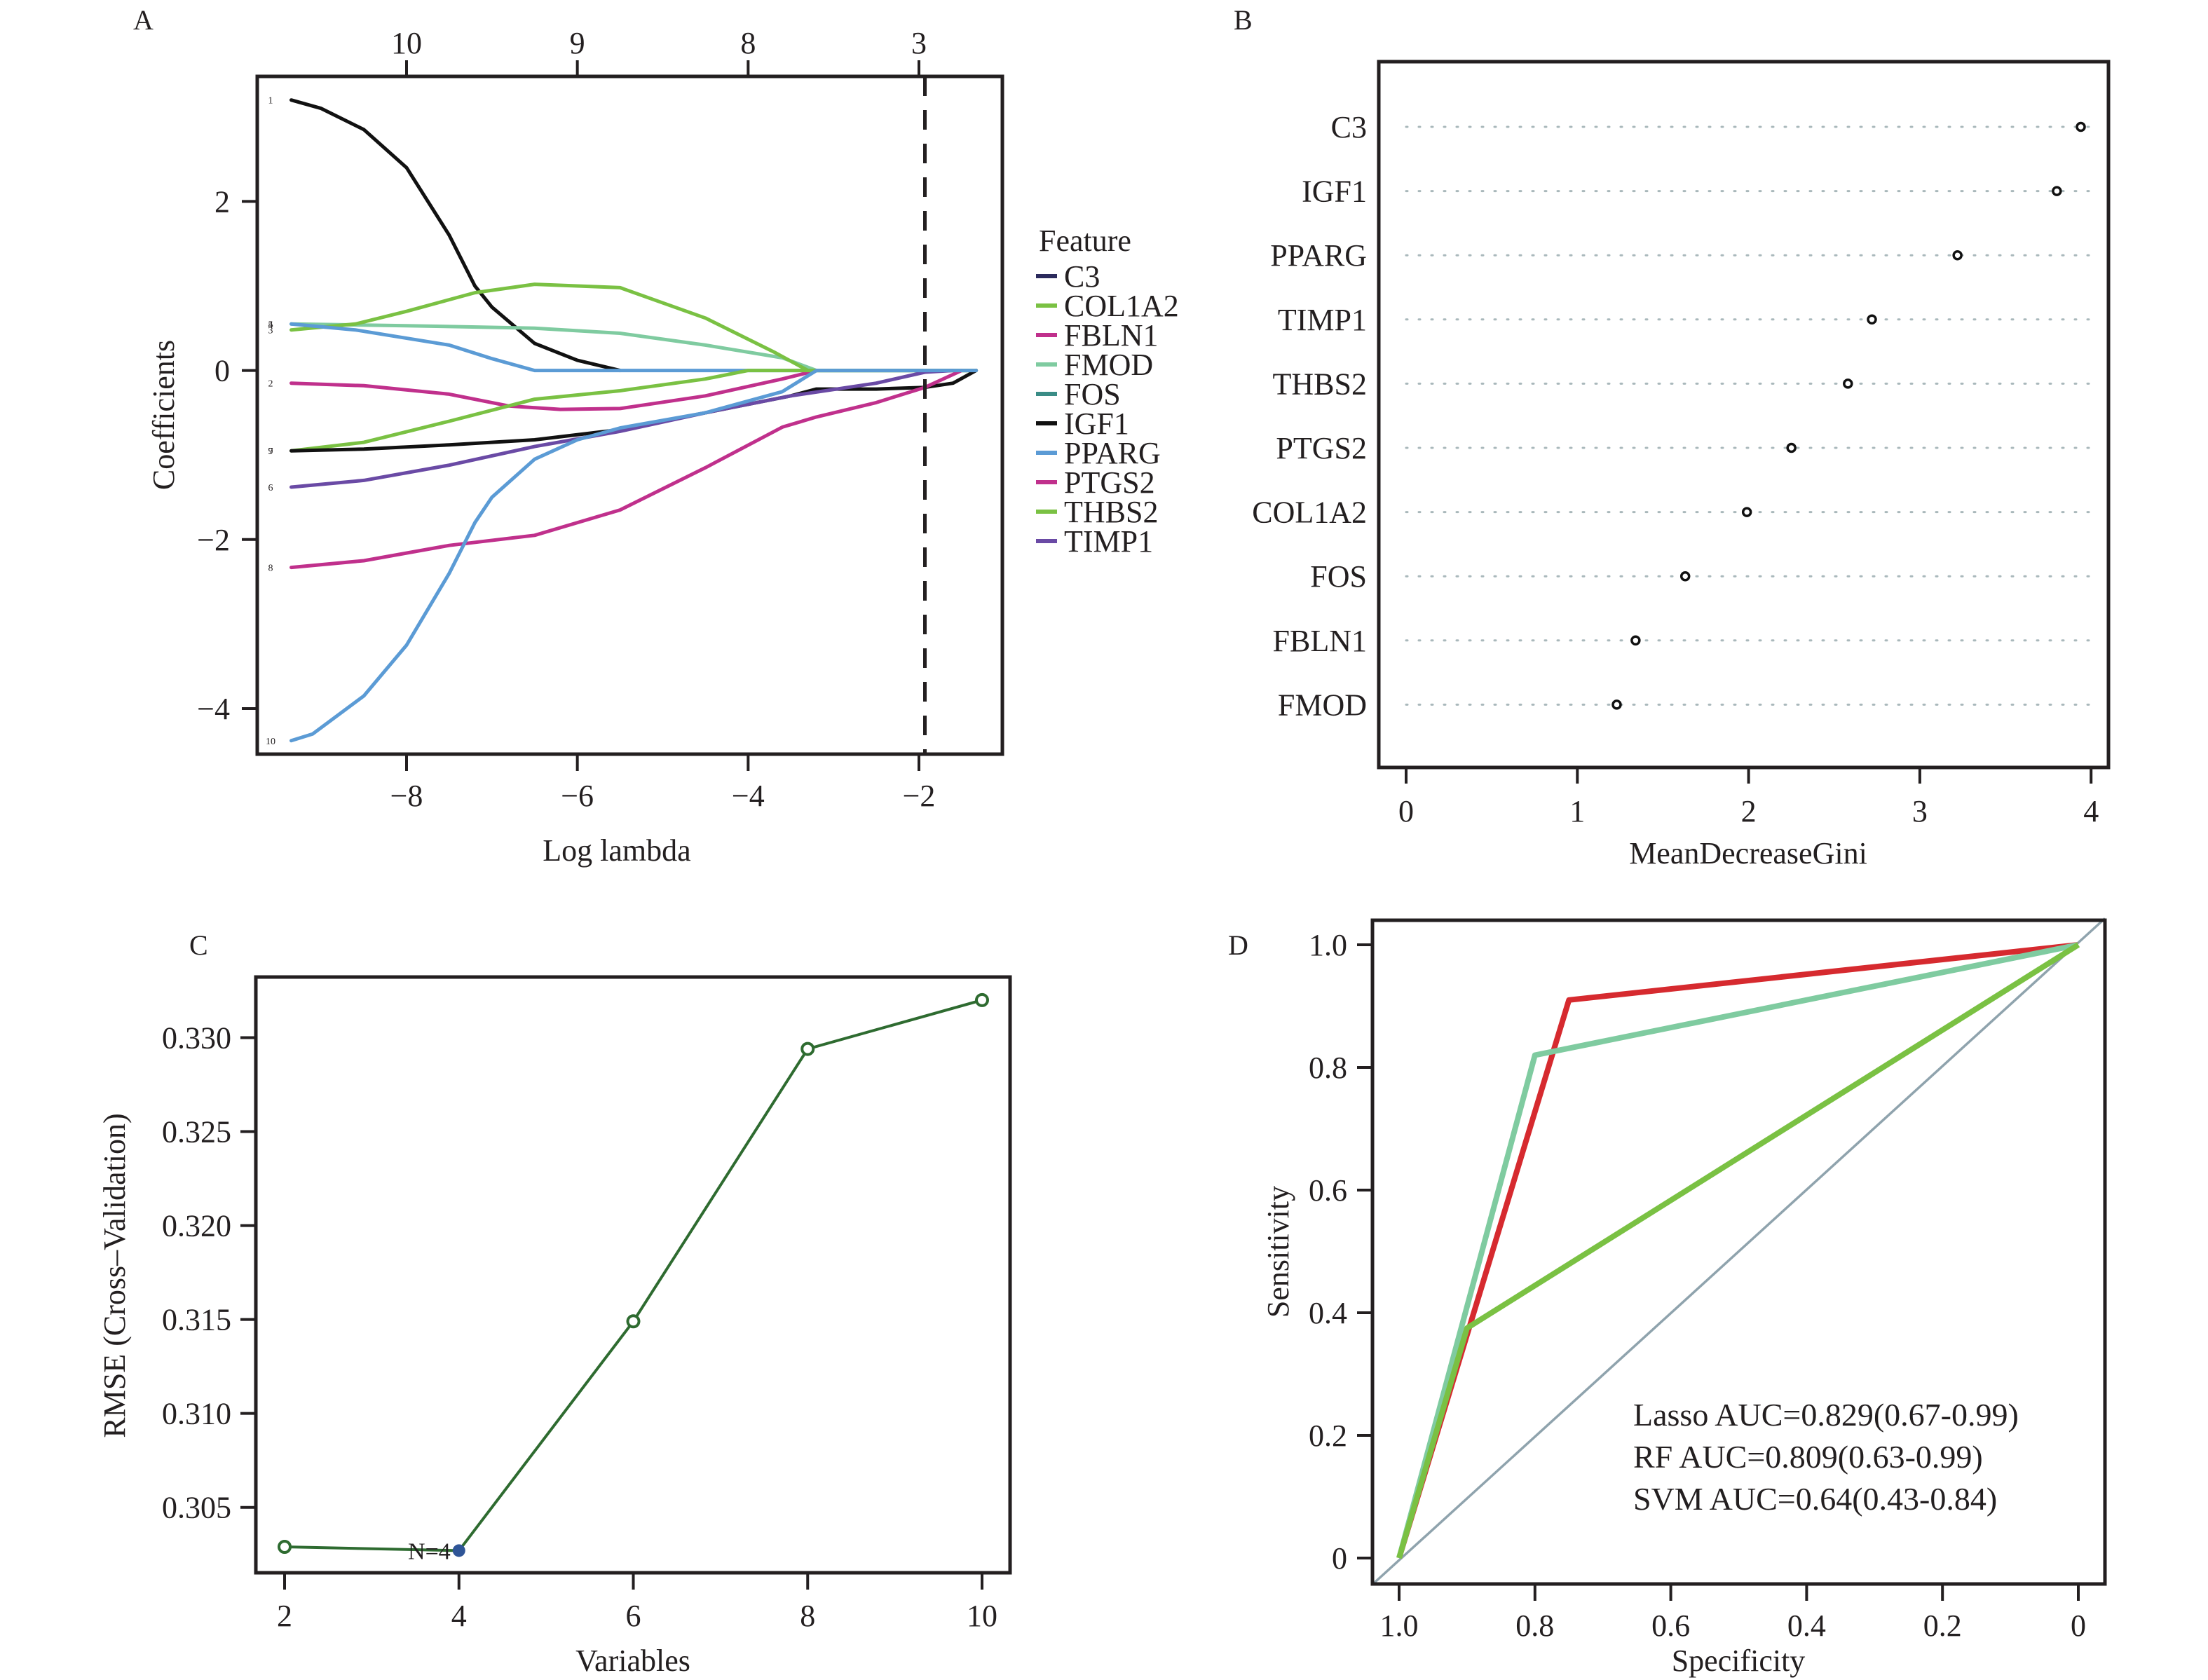 The width and height of the screenshot is (2208, 1680). Describe the element at coordinates (197, 1320) in the screenshot. I see `y-tick-label: 0.315` at that location.